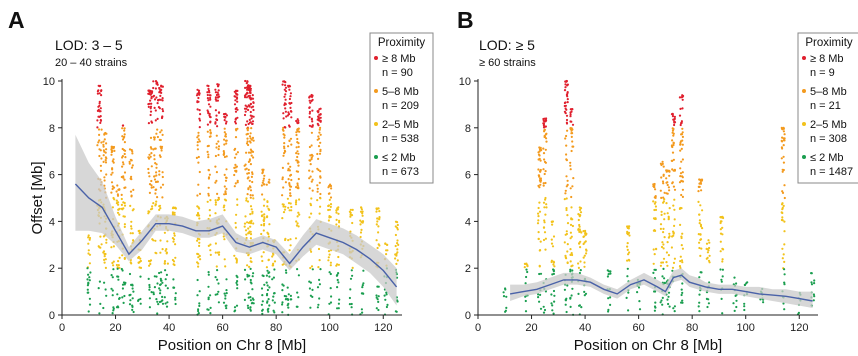 Image resolution: width=858 pixels, height=356 pixels. Describe the element at coordinates (400, 125) in the screenshot. I see `legend-label: 2–5 Mb` at that location.